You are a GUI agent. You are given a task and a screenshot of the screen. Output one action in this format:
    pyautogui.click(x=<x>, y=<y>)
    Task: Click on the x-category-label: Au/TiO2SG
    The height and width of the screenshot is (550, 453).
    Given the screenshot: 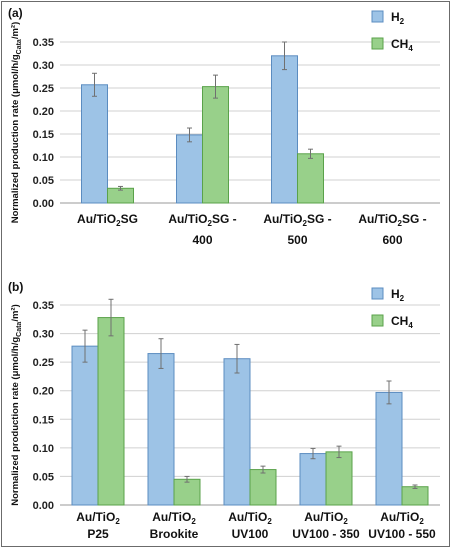 What is the action you would take?
    pyautogui.click(x=107, y=220)
    